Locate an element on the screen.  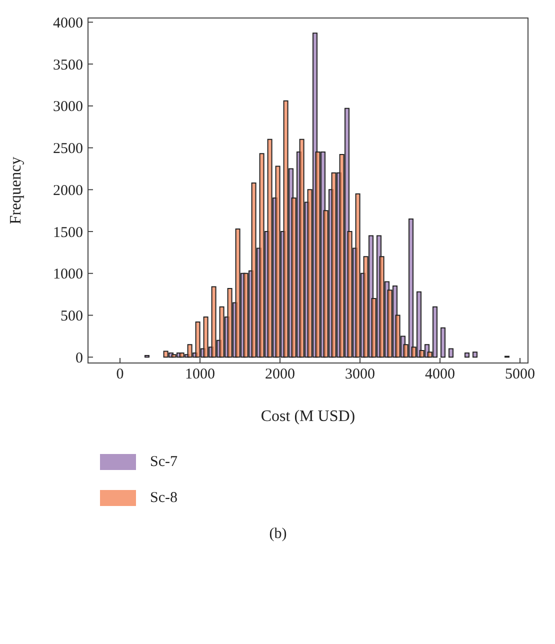
x-axis-title: Cost (M USD) is located at coordinates (308, 416).